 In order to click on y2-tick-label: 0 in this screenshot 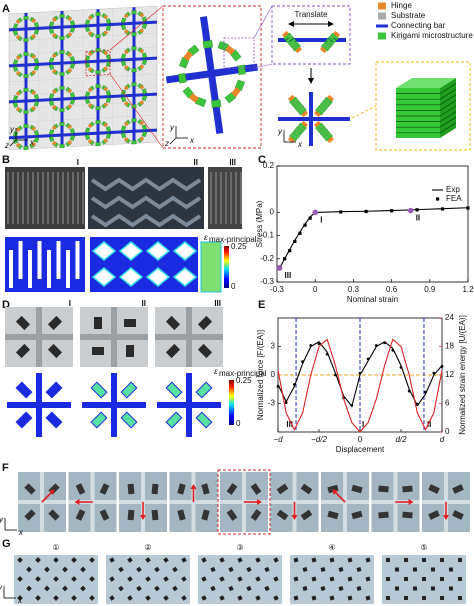, I will do `click(447, 431)`.